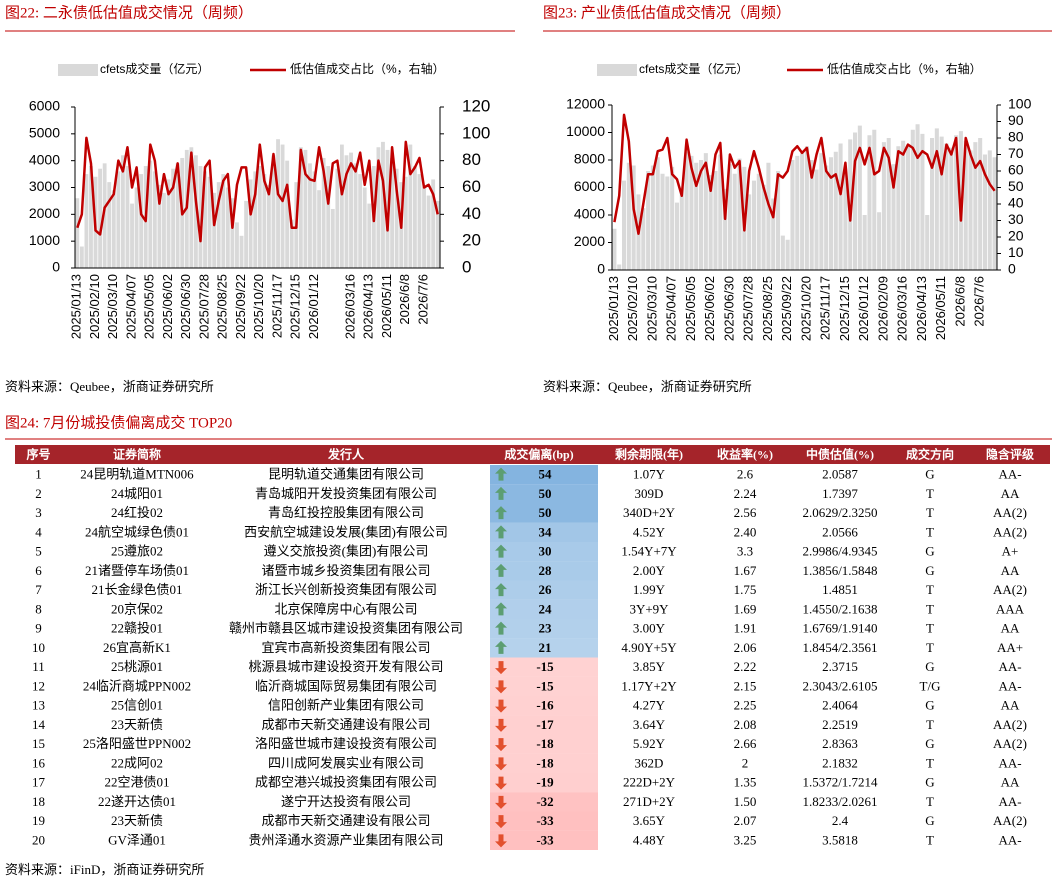 The image size is (1057, 884). What do you see at coordinates (649, 551) in the screenshot?
I see `table-cell: 1.54Y+7Y` at bounding box center [649, 551].